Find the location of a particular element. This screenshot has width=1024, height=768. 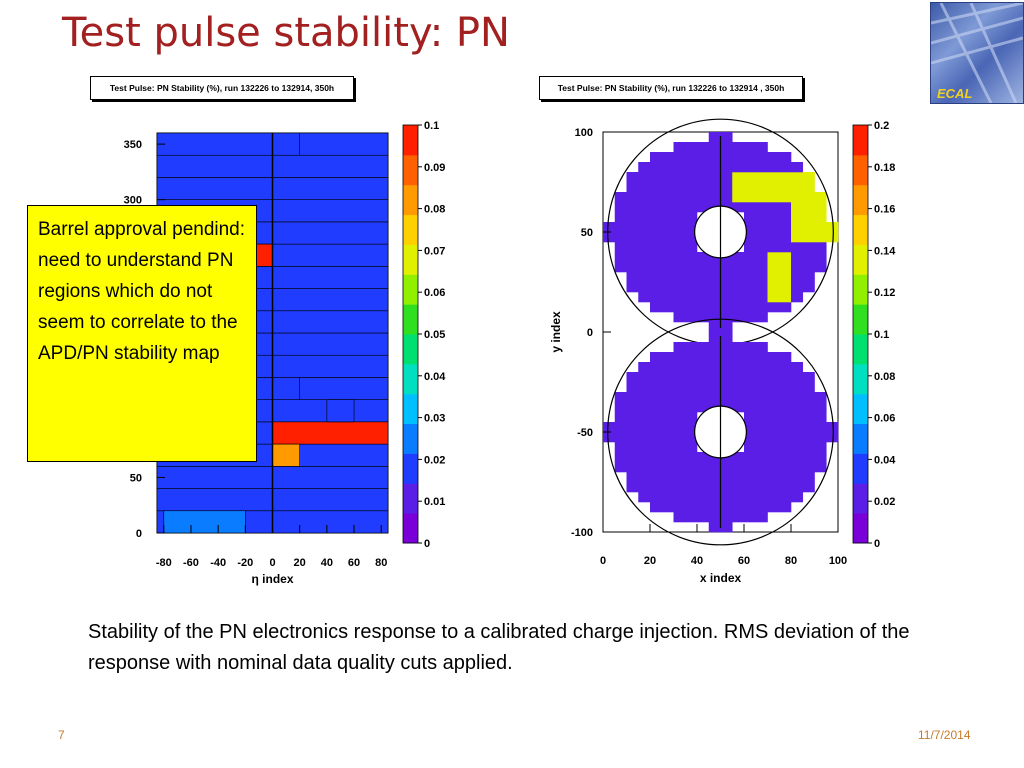

colorbar-tick-label: 0.02 is located at coordinates (434, 460).